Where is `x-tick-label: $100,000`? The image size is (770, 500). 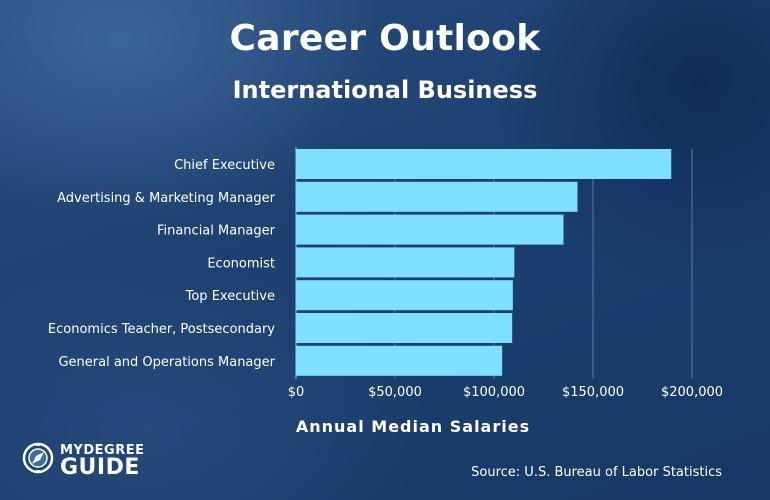
x-tick-label: $100,000 is located at coordinates (494, 392).